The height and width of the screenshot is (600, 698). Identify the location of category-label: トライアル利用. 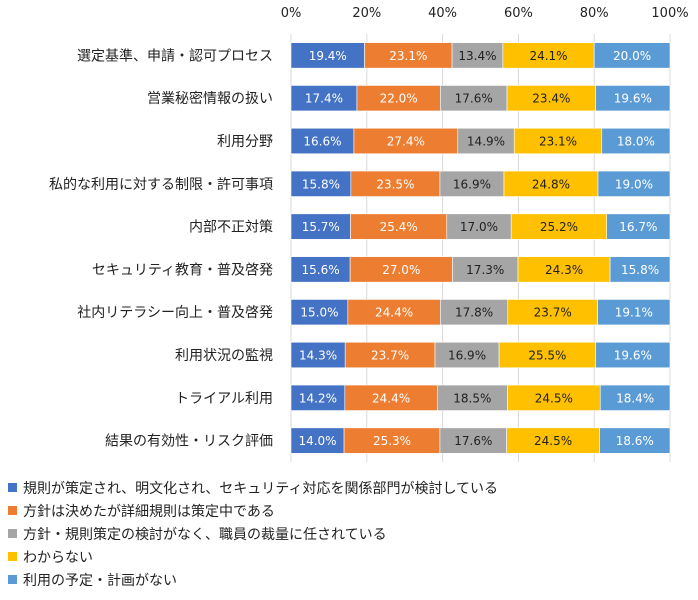
(224, 399).